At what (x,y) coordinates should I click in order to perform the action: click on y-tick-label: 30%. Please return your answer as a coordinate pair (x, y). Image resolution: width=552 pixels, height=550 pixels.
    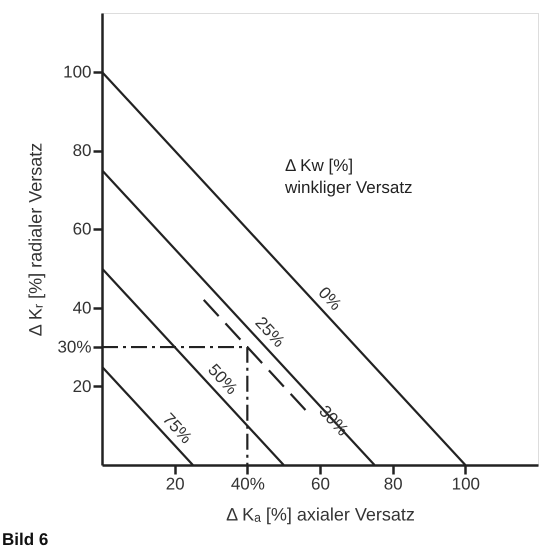
    Looking at the image, I should click on (74, 347).